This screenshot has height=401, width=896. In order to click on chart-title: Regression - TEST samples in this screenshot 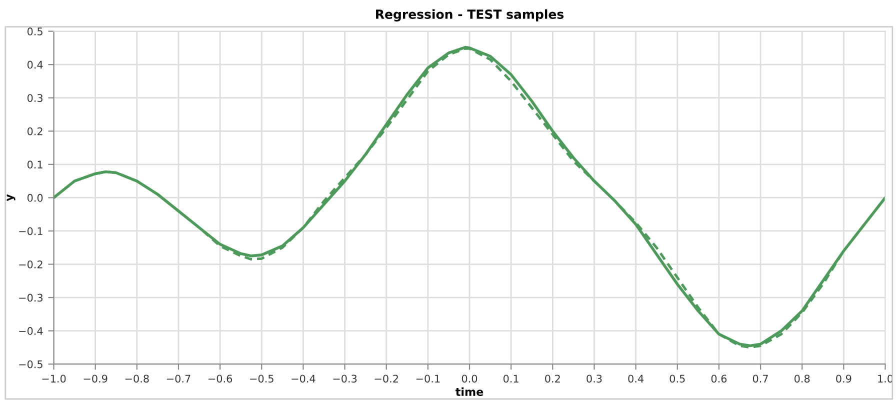, I will do `click(470, 15)`.